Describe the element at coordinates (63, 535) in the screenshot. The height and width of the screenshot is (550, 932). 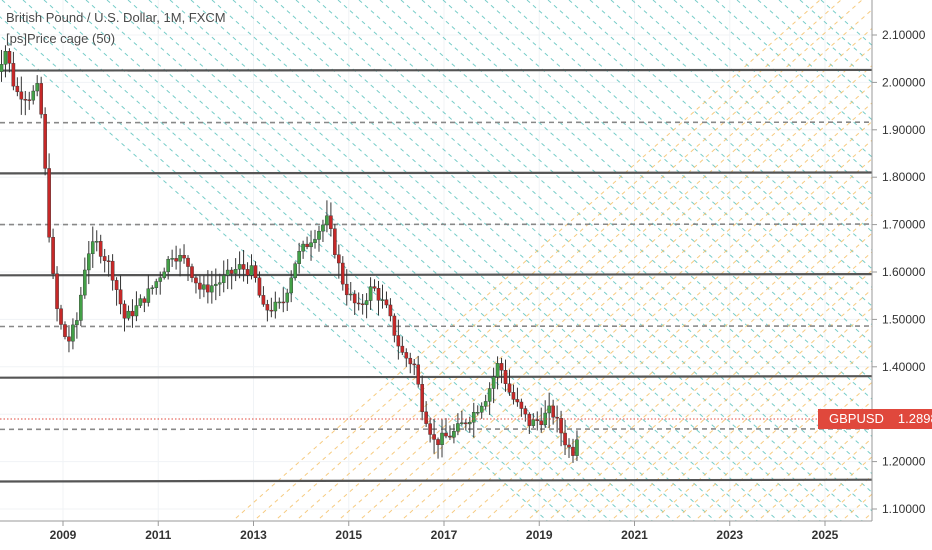
I see `time-tick-label: 2009` at that location.